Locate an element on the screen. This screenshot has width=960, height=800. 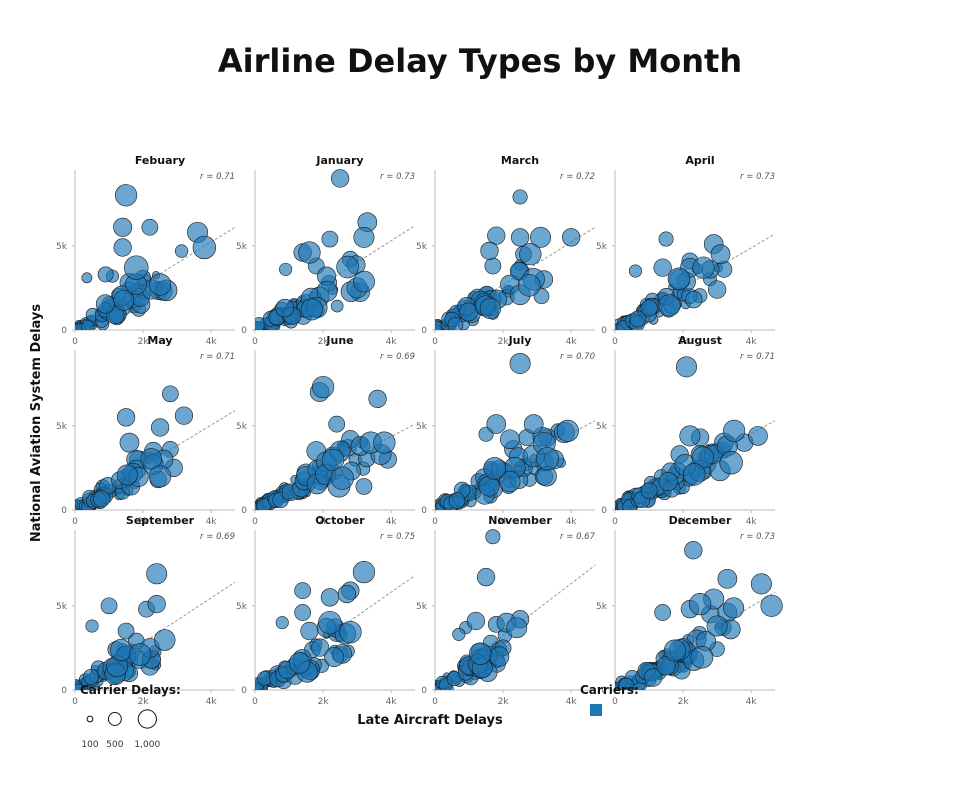
correlation-label: r = 0.73 is located at coordinates (757, 177).